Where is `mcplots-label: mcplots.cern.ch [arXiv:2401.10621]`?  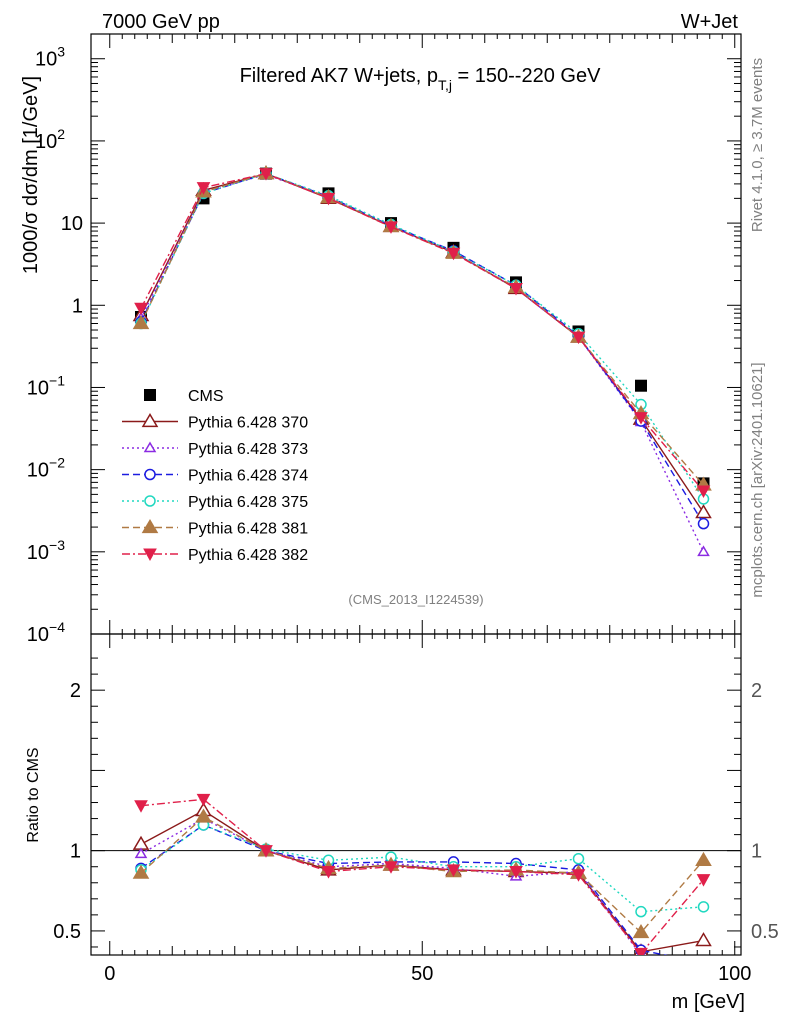
mcplots-label: mcplots.cern.ch [arXiv:2401.10621] is located at coordinates (757, 479).